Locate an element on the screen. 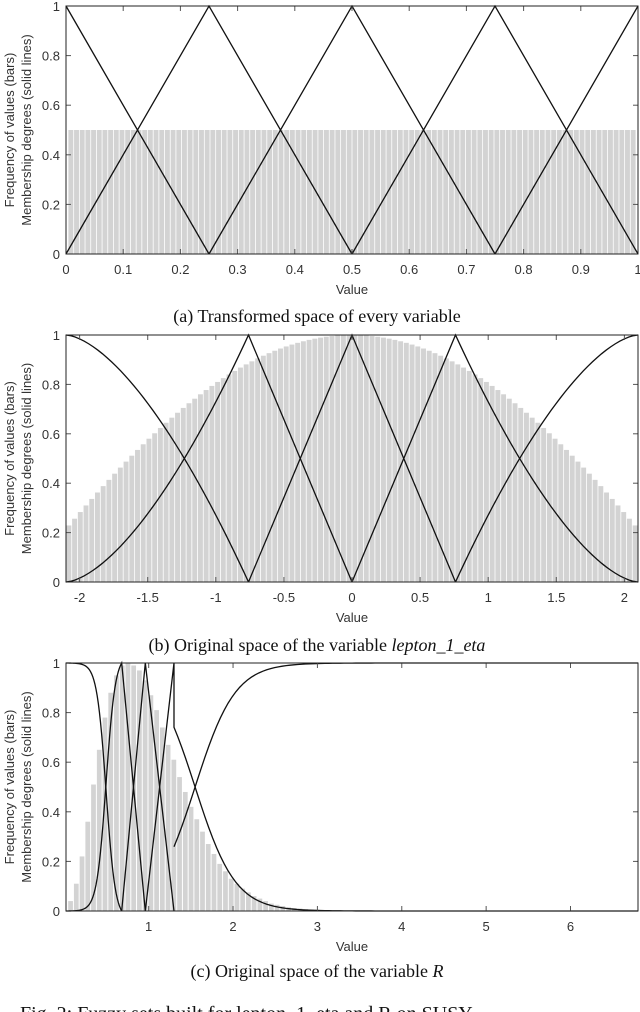 Image resolution: width=640 pixels, height=1012 pixels. x-tick-label: -1.5 is located at coordinates (148, 597).